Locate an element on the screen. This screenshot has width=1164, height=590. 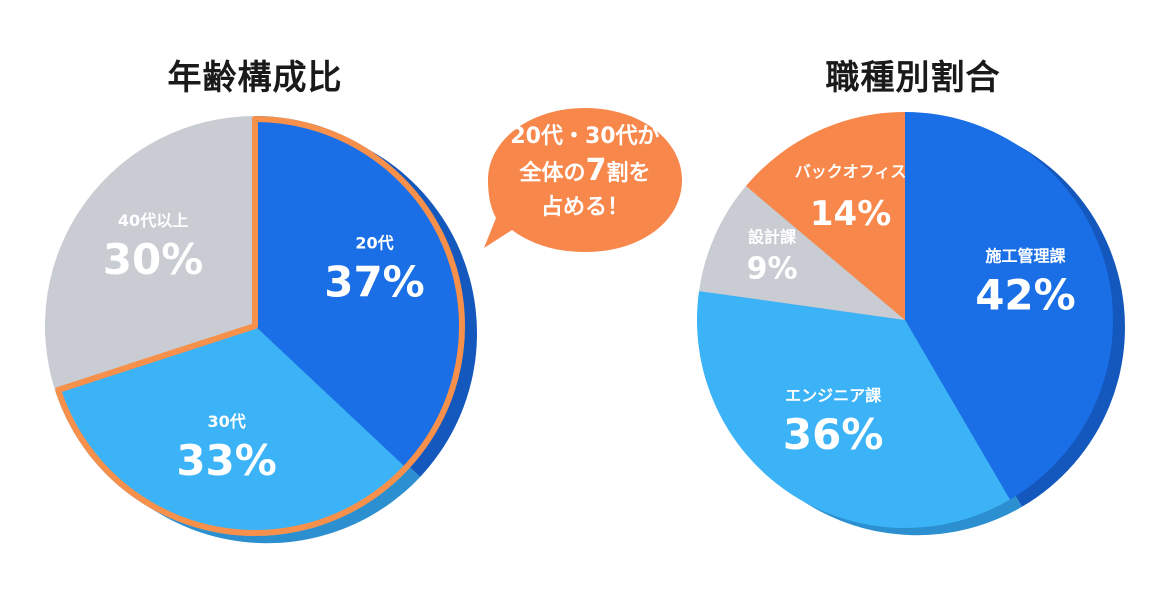
slice-name-label-1: 30代 is located at coordinates (226, 421).